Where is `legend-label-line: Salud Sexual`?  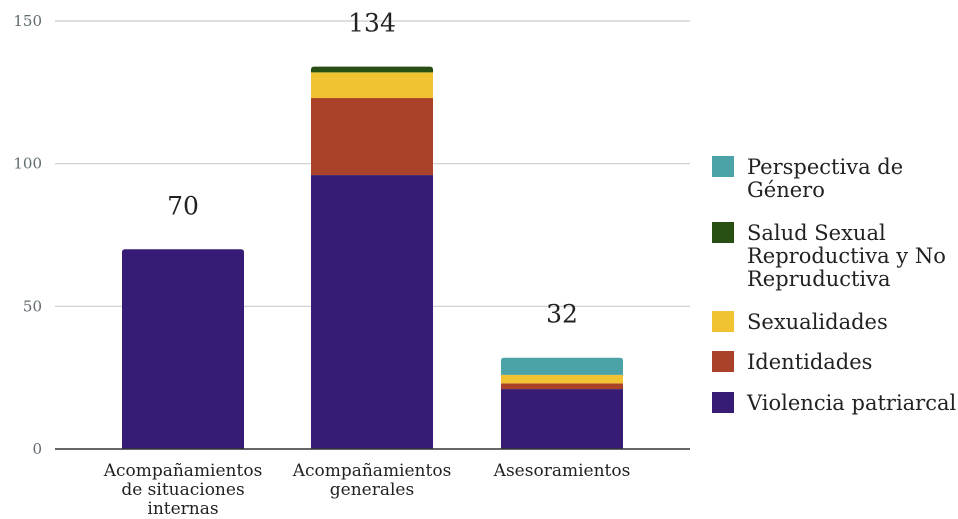
legend-label-line: Salud Sexual is located at coordinates (816, 233).